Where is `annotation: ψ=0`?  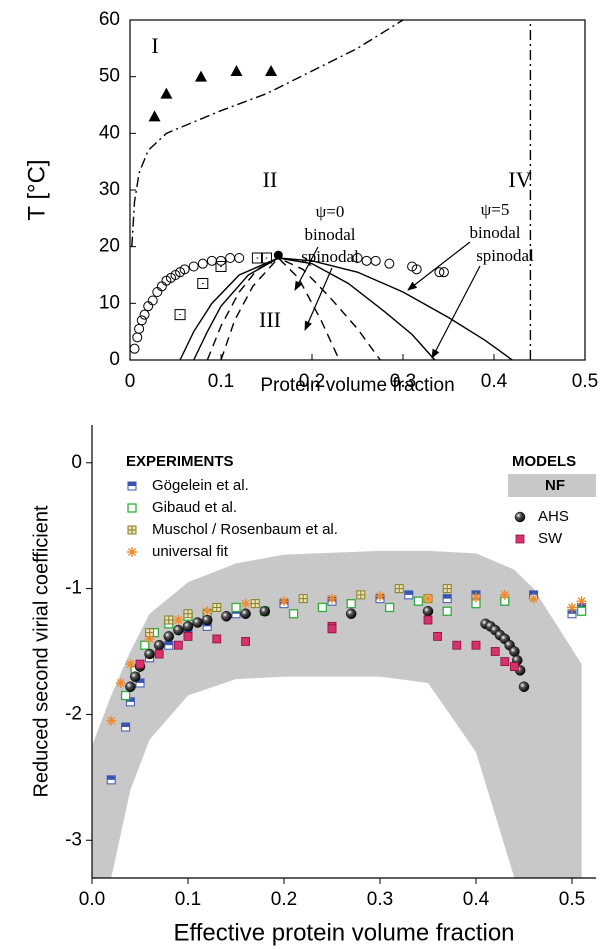 annotation: ψ=0 is located at coordinates (330, 211).